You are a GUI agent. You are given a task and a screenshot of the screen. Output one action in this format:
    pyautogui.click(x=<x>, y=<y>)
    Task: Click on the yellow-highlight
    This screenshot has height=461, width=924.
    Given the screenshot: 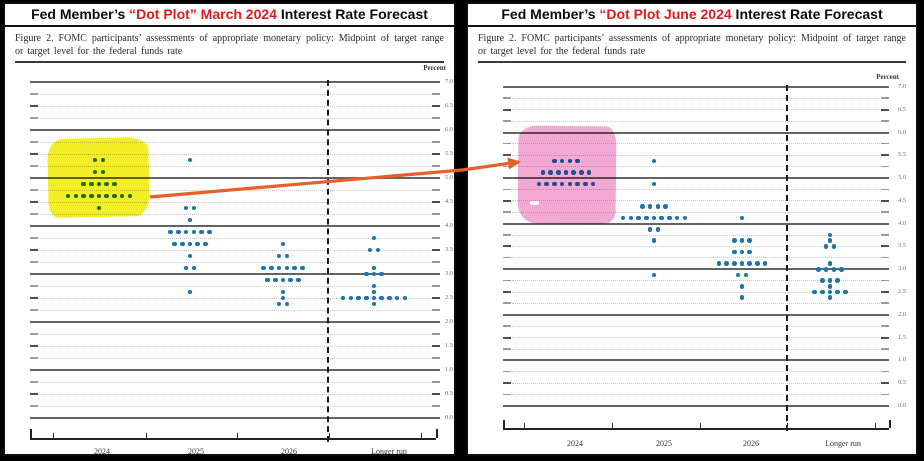 What is the action you would take?
    pyautogui.click(x=98, y=177)
    